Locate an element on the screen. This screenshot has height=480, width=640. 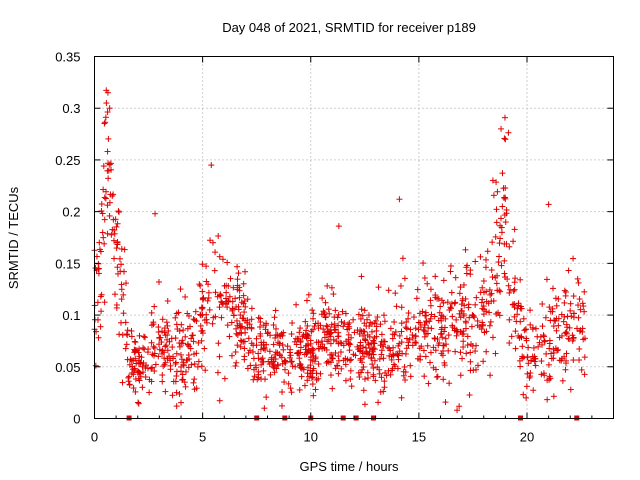
y-tick-label: 0.15 is located at coordinates (67, 263).